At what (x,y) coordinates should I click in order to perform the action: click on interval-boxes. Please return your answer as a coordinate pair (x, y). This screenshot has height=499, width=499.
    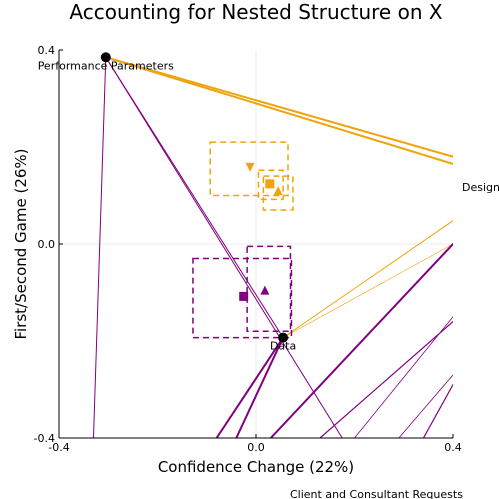
    Looking at the image, I should click on (243, 240).